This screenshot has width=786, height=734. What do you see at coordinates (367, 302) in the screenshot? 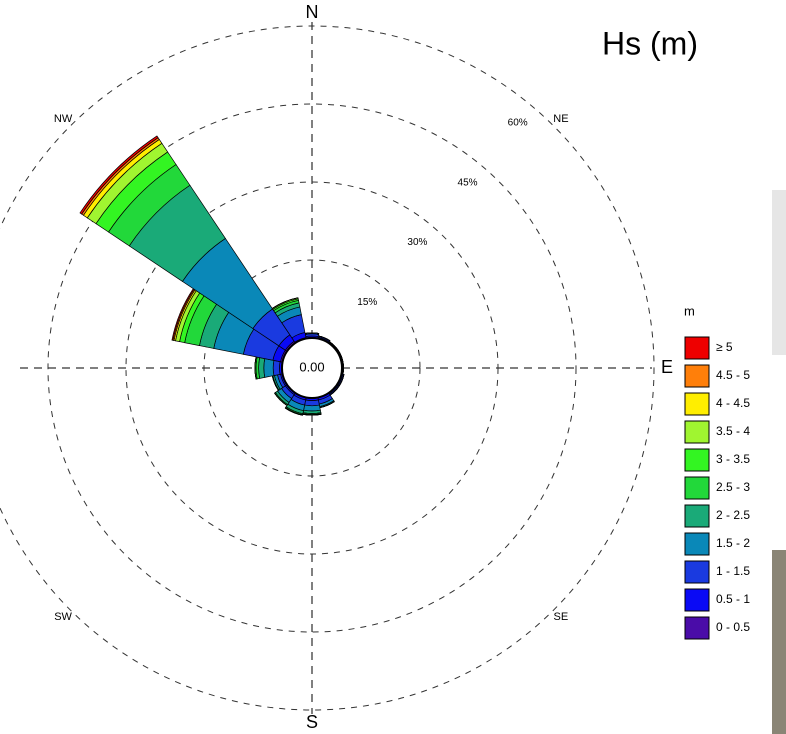
I see `ring-label: 15%` at bounding box center [367, 302].